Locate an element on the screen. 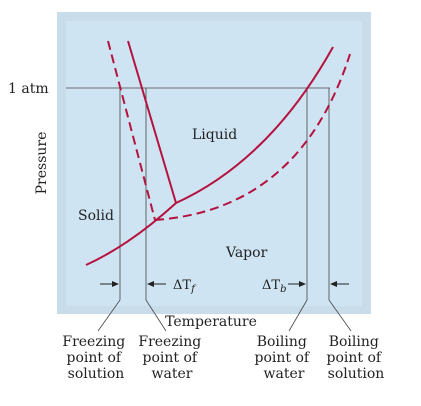 This screenshot has height=406, width=421. temperature-axis-label: Temperature is located at coordinates (211, 322).